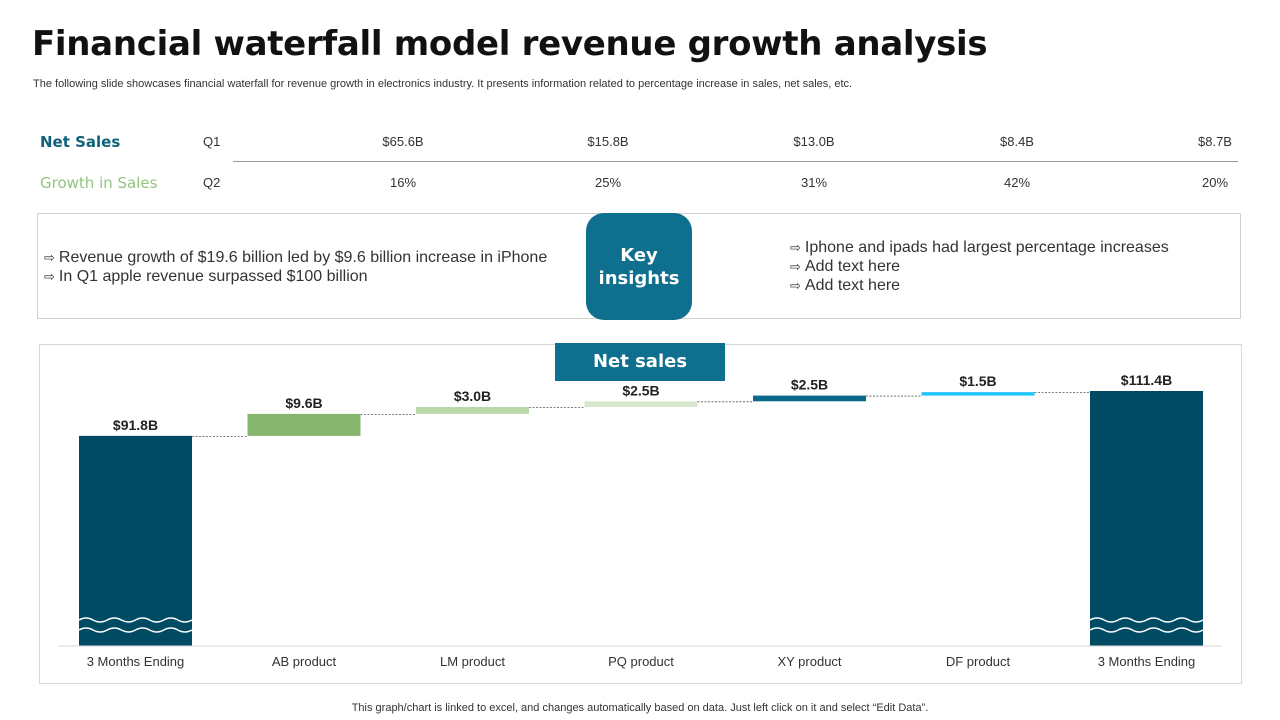  Describe the element at coordinates (472, 661) in the screenshot. I see `category-label: LM product` at that location.